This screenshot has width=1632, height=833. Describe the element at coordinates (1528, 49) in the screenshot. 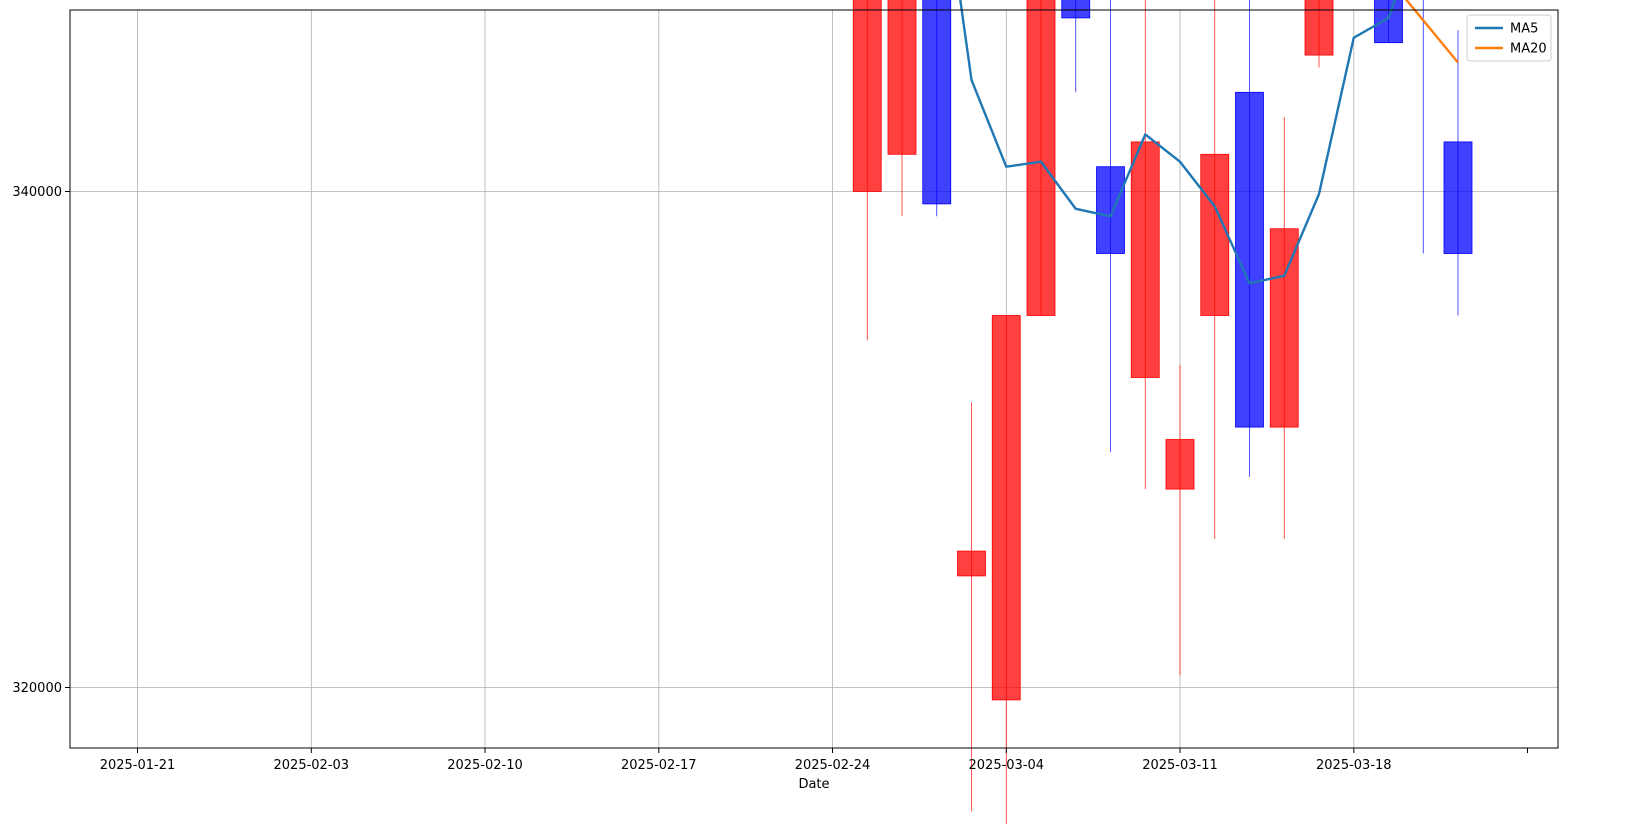

I see `legend-label-ma20: MA20` at that location.